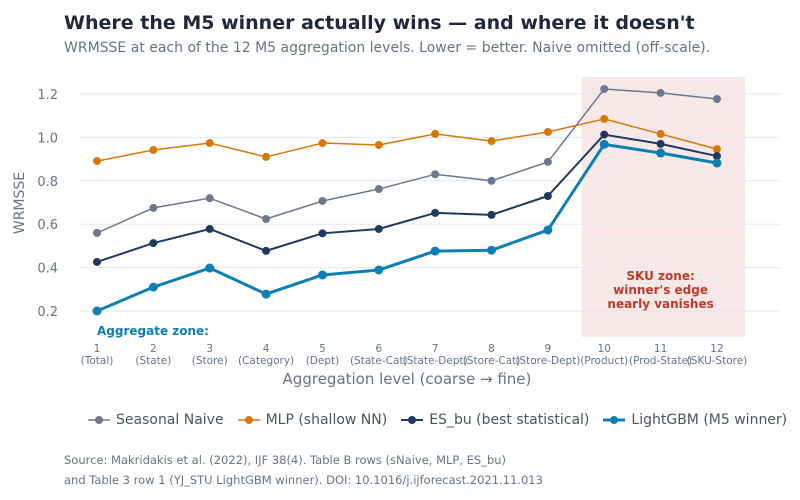 The image size is (800, 500). I want to click on x-tick-sublabel: (Product), so click(604, 361).